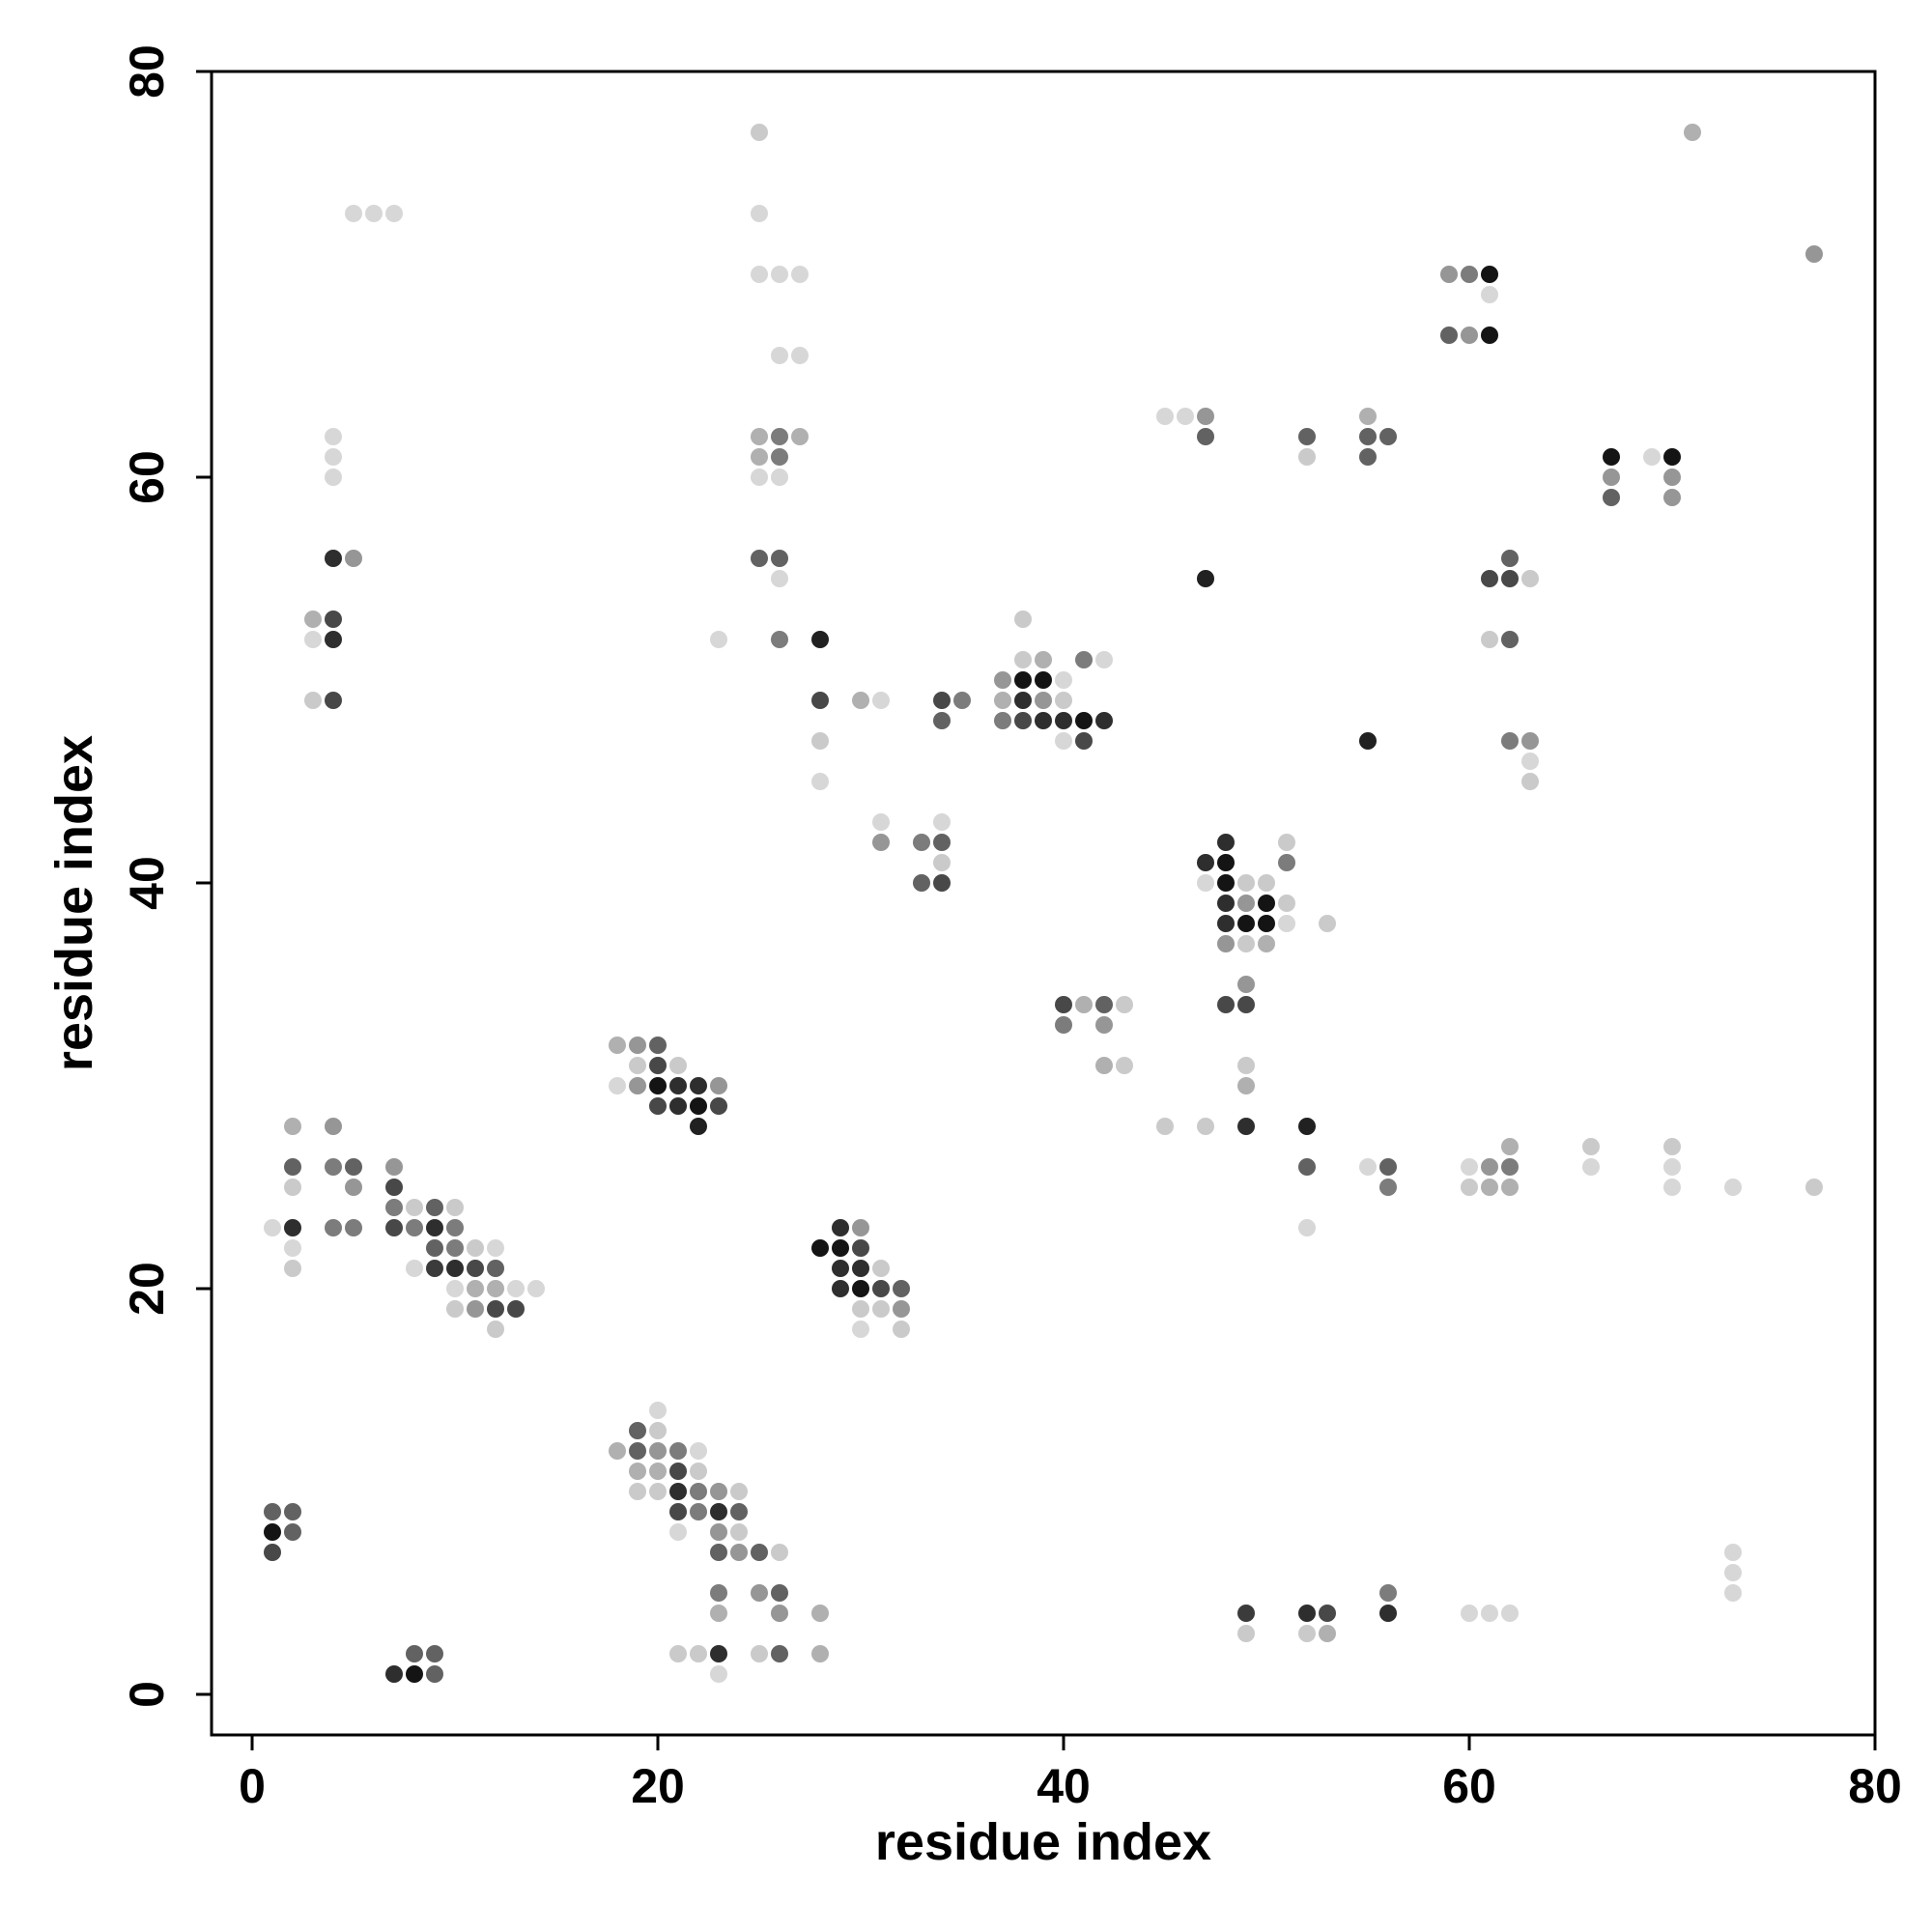 Image resolution: width=1932 pixels, height=1932 pixels. Describe the element at coordinates (147, 883) in the screenshot. I see `y-tick-label: 40` at that location.